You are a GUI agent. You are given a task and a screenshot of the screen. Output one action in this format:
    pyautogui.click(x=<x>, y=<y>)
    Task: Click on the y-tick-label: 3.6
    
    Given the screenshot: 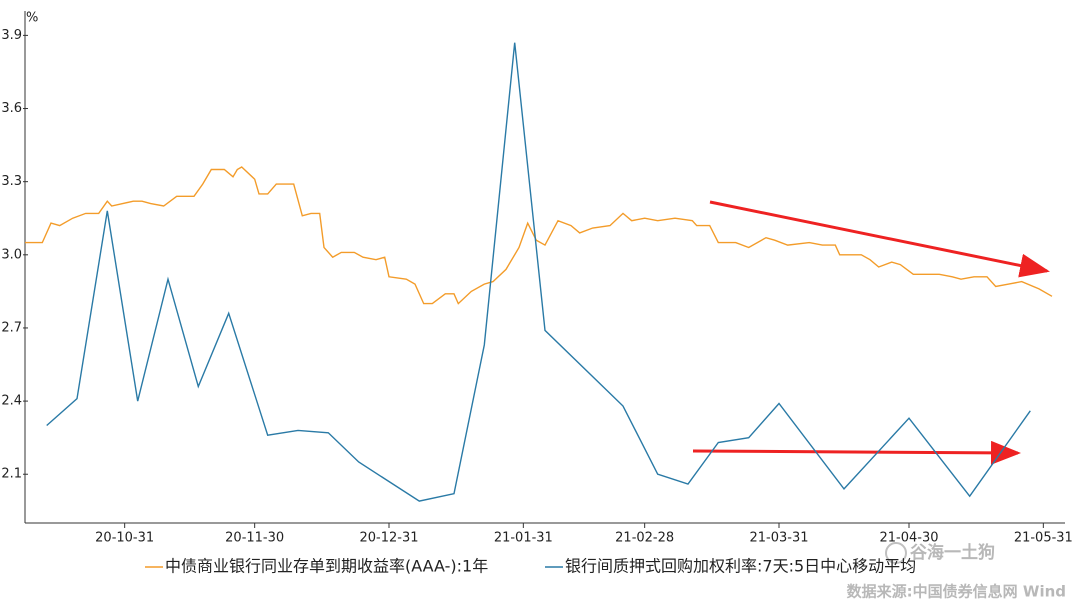 What is the action you would take?
    pyautogui.click(x=11, y=108)
    